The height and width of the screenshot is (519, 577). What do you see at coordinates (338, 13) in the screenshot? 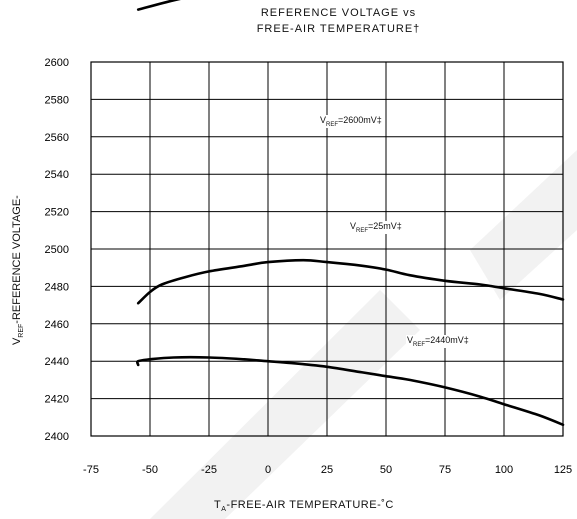
I see `chart-title: REFERENCE VOLTAGE vs` at bounding box center [338, 13].